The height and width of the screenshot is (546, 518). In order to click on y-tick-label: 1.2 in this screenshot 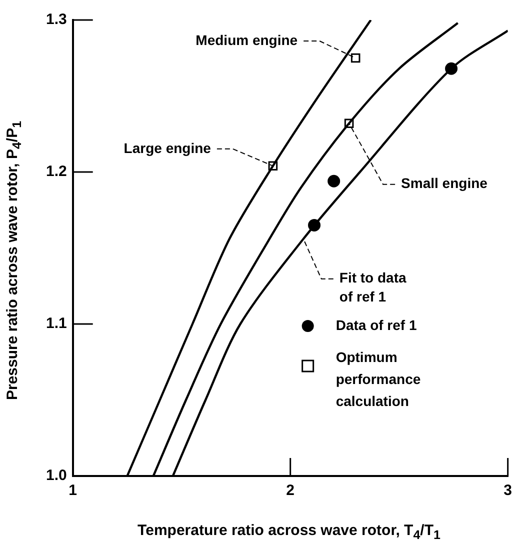, I will do `click(56, 171)`.